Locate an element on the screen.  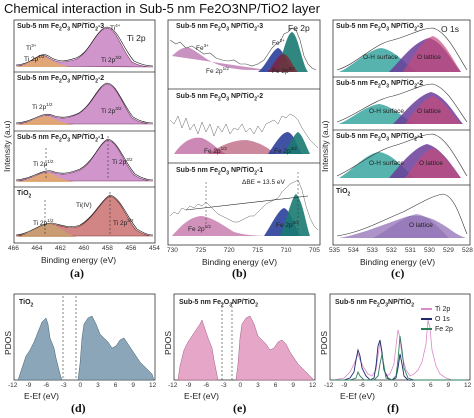
panel-b-sample-2-label: Sub-5 nm Fe2O3 NP/TiO2-2 is located at coordinates (220, 98).